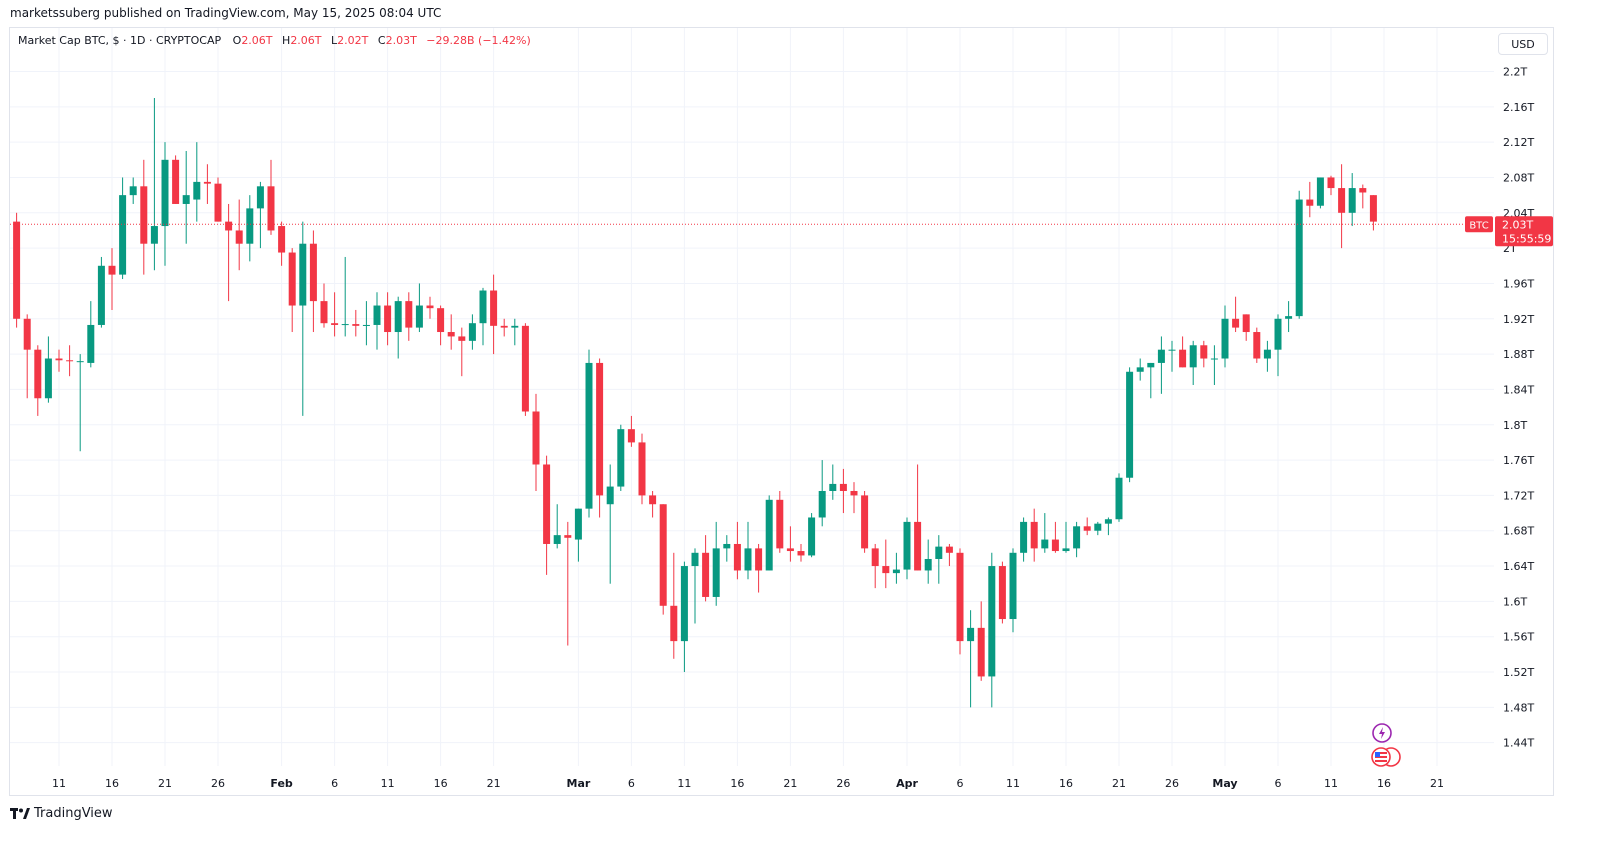 This screenshot has height=850, width=1603. What do you see at coordinates (1382, 733) in the screenshot?
I see `lightning-event-icon` at bounding box center [1382, 733].